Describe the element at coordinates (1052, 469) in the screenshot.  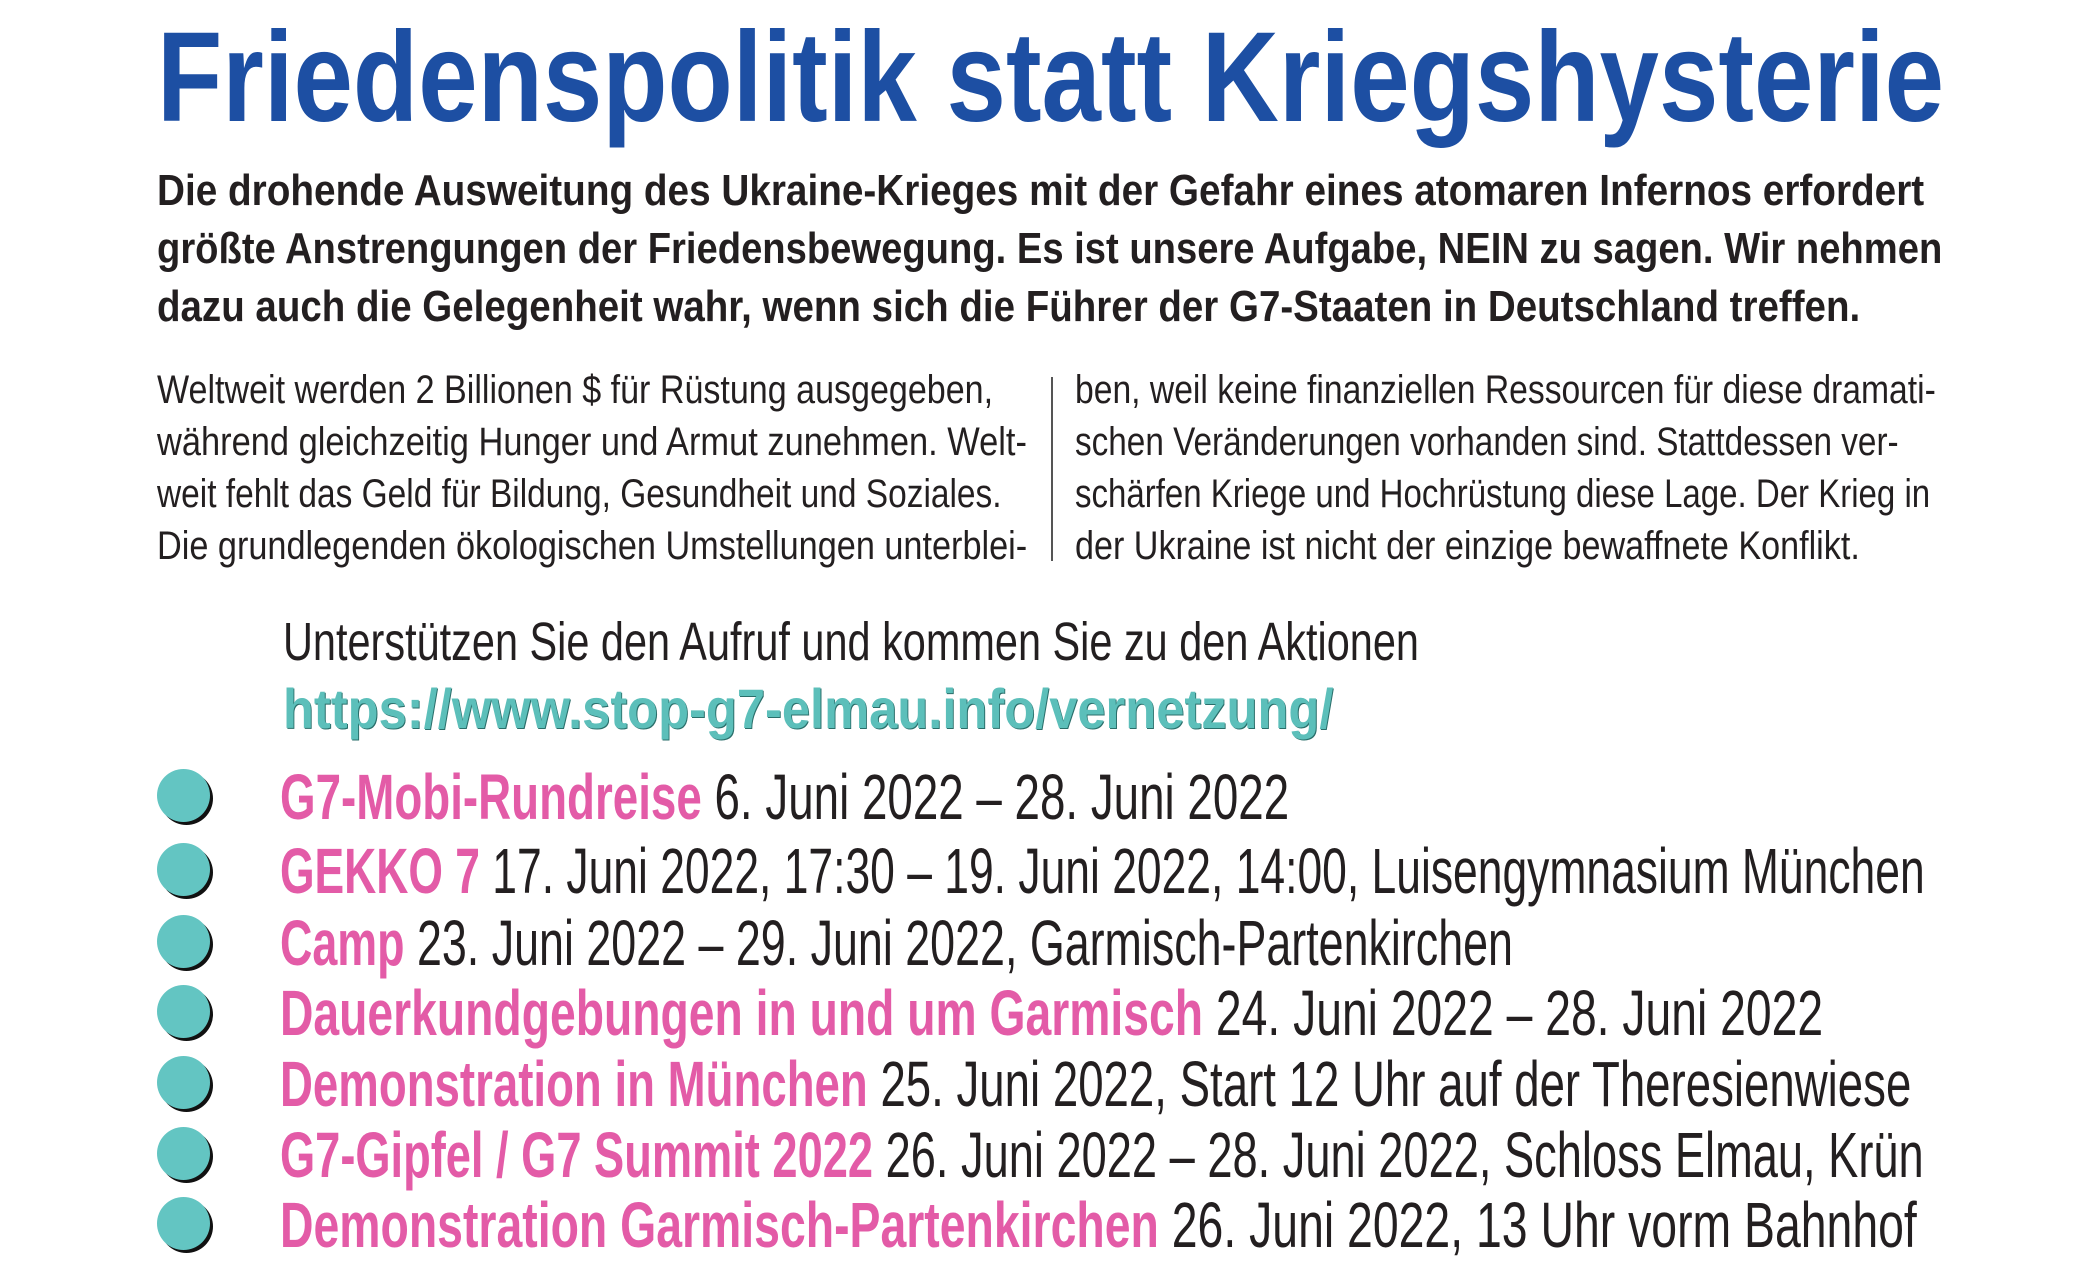
I see `column-divider` at that location.